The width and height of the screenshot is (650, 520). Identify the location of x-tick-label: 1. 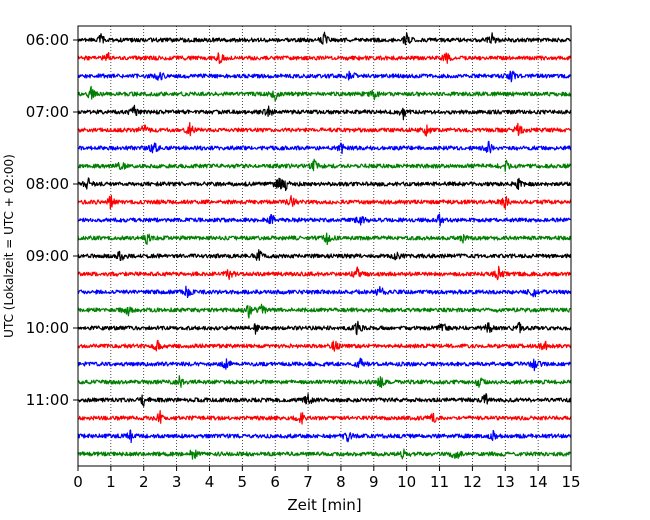
(111, 482).